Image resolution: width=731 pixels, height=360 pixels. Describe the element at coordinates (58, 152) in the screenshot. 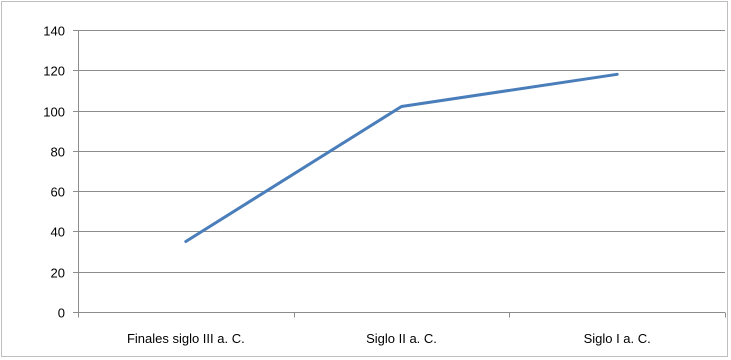

I see `y-tick-label-80: 80` at that location.